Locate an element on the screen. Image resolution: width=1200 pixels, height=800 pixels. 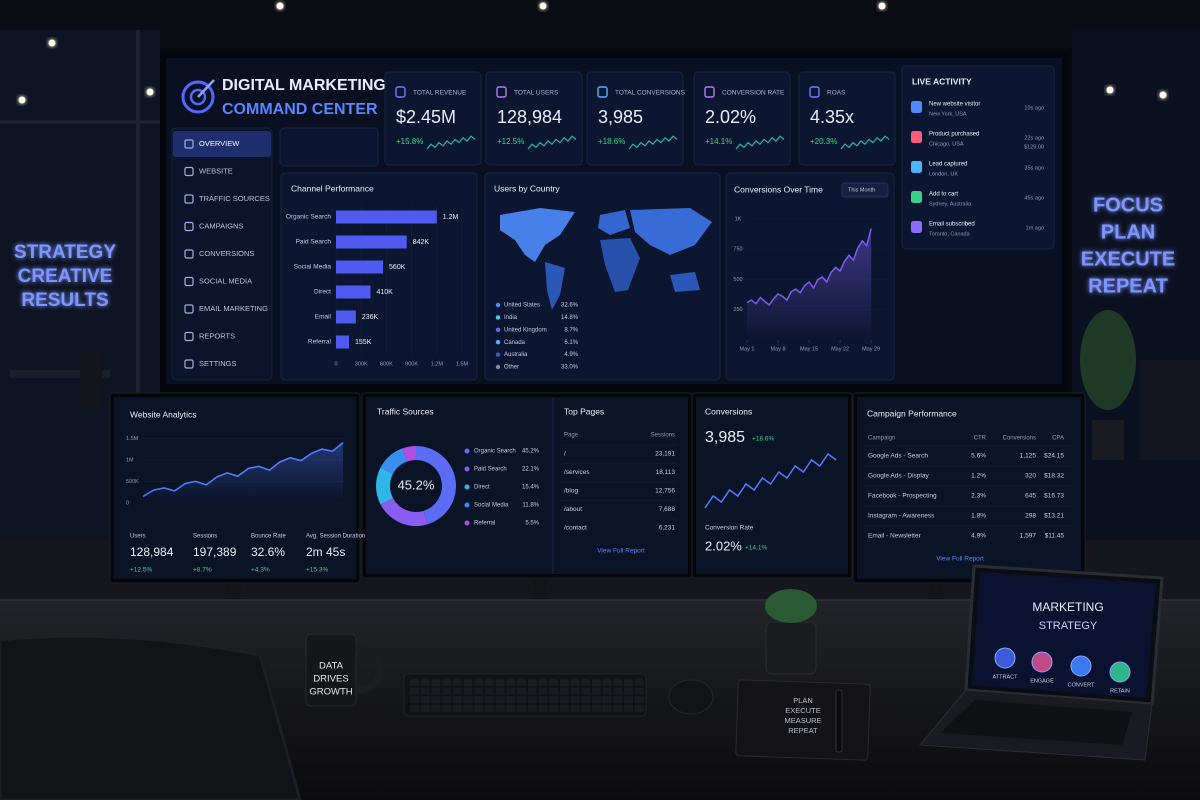
legend-label: Referral is located at coordinates (484, 524).